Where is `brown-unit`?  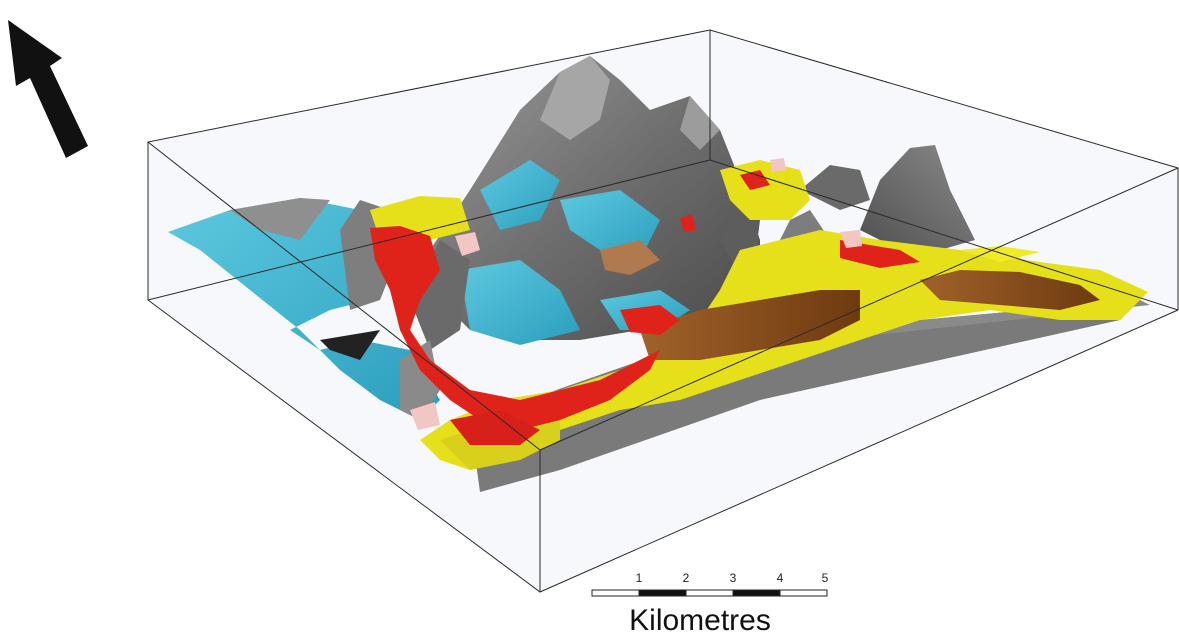
brown-unit is located at coordinates (850, 300).